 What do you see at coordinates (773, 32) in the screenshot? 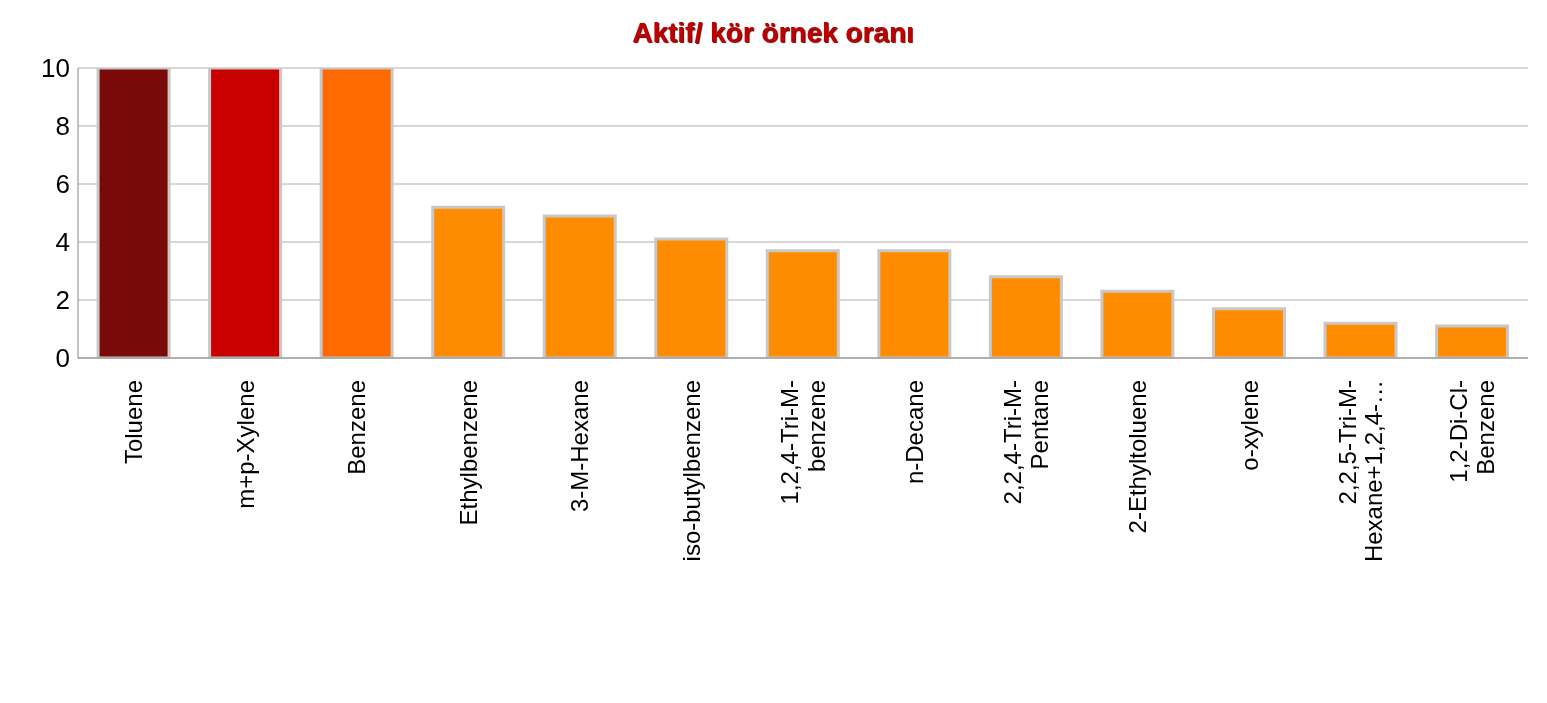
I see `chart-title: Aktif/ kör örnek oranı` at bounding box center [773, 32].